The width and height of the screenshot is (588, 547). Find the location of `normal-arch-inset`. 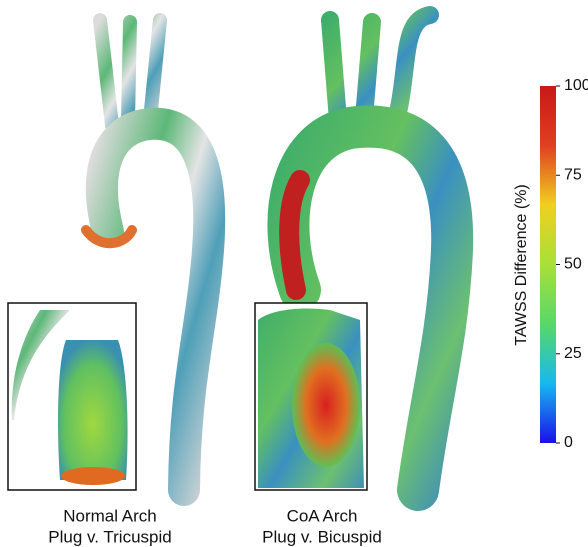

normal-arch-inset is located at coordinates (72, 396).